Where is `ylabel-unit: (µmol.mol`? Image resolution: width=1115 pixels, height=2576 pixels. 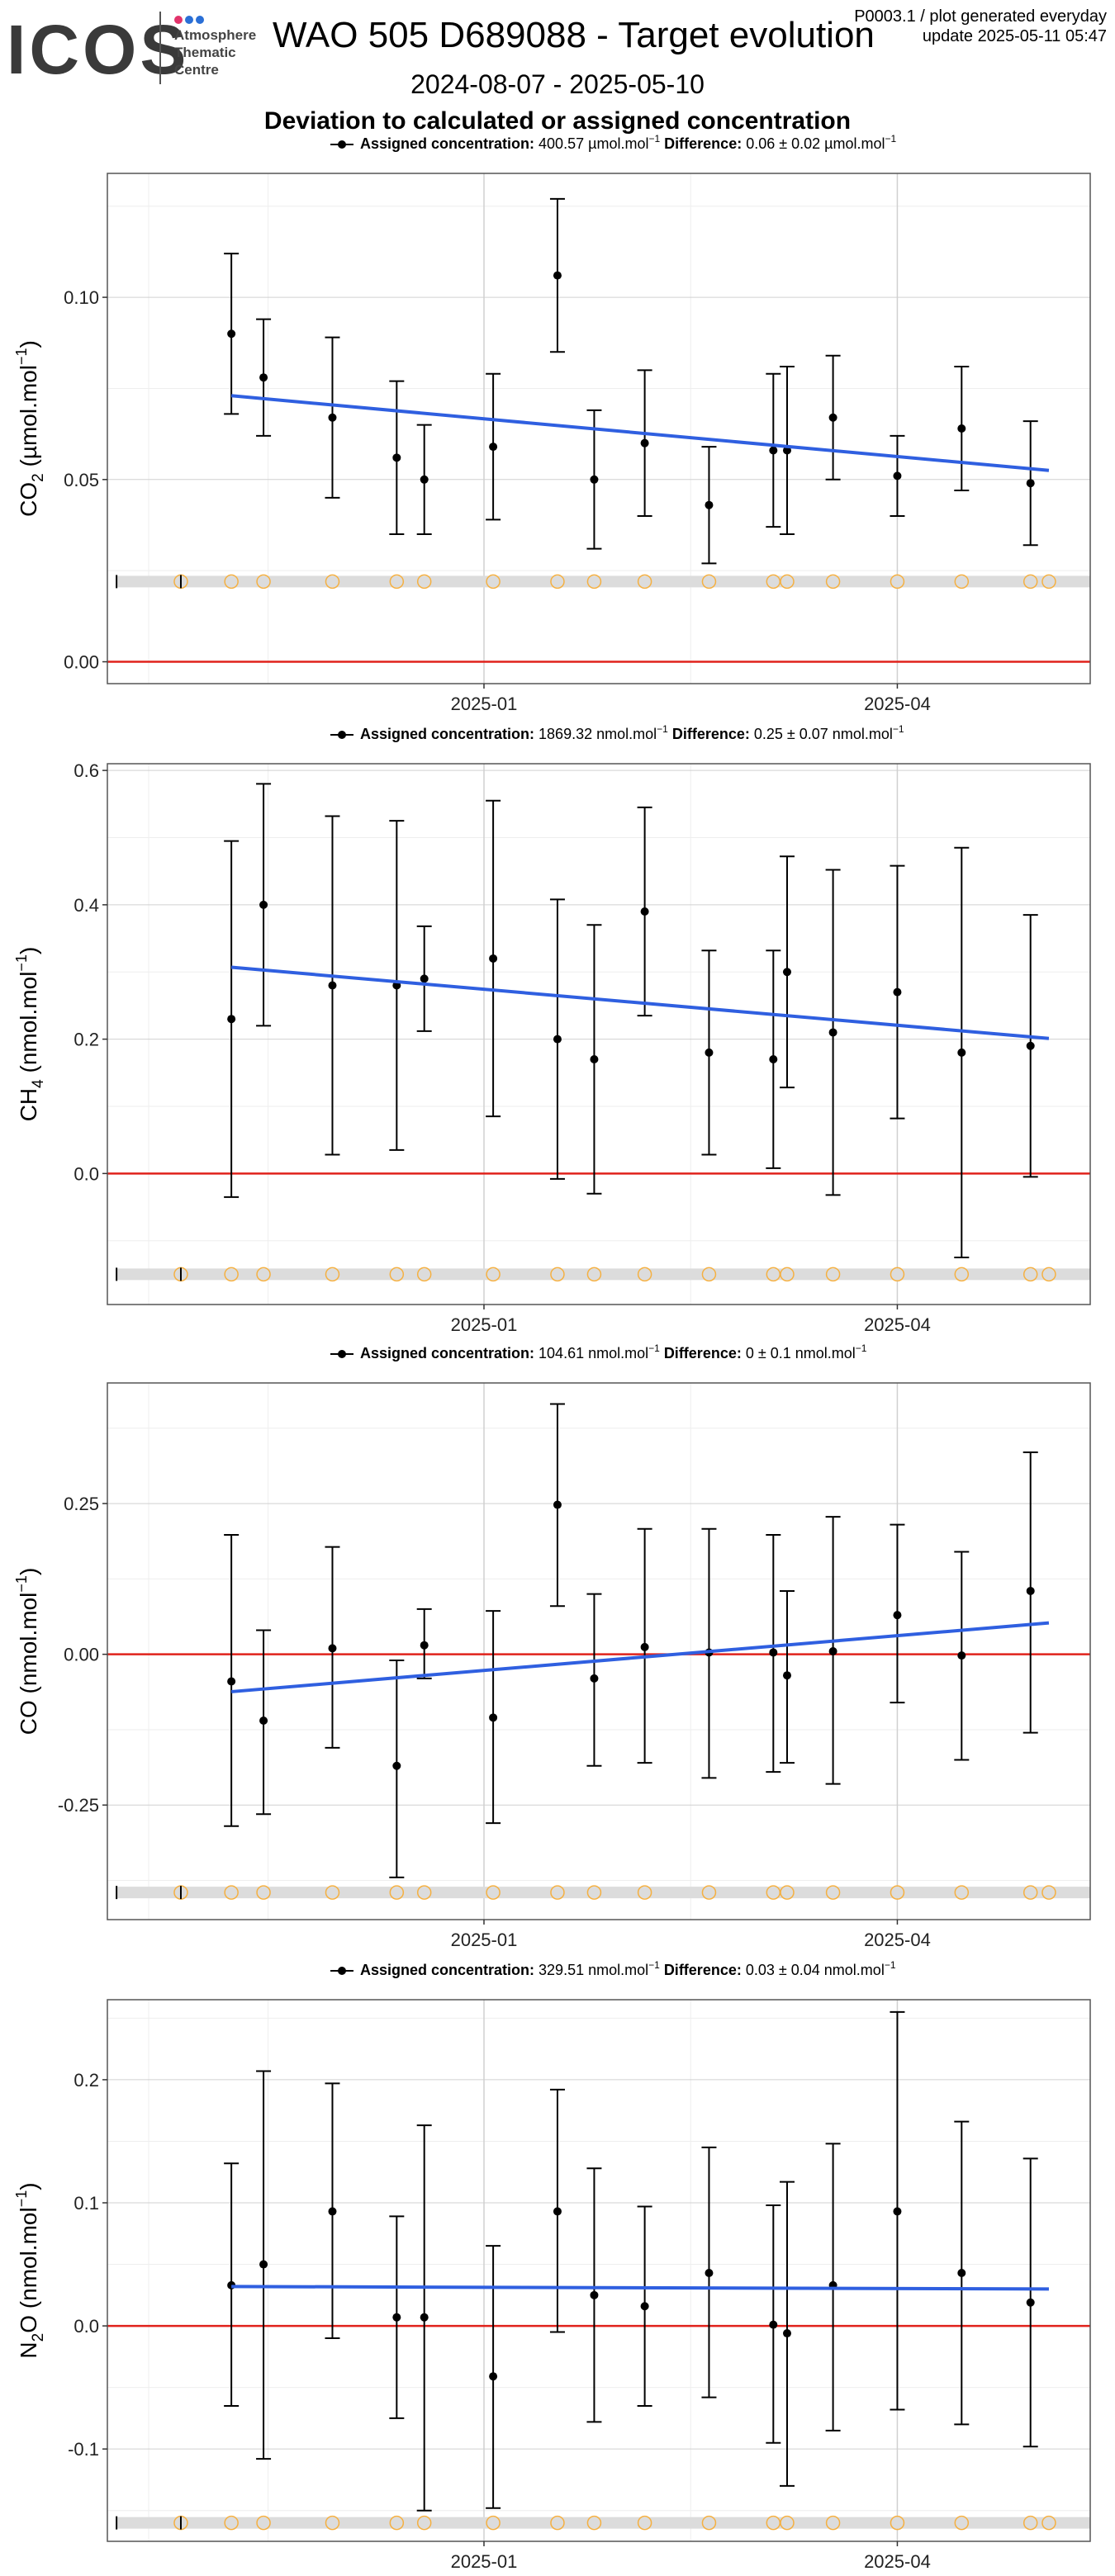
ylabel-unit: (µmol.mol is located at coordinates (28, 419).